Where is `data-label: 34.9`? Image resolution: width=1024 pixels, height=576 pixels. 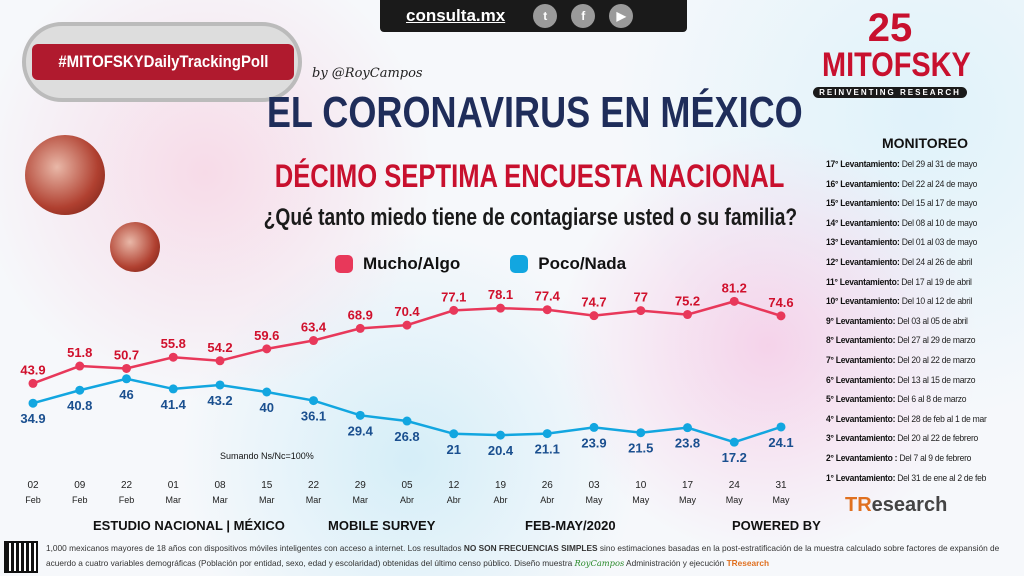 data-label: 34.9 is located at coordinates (32, 418).